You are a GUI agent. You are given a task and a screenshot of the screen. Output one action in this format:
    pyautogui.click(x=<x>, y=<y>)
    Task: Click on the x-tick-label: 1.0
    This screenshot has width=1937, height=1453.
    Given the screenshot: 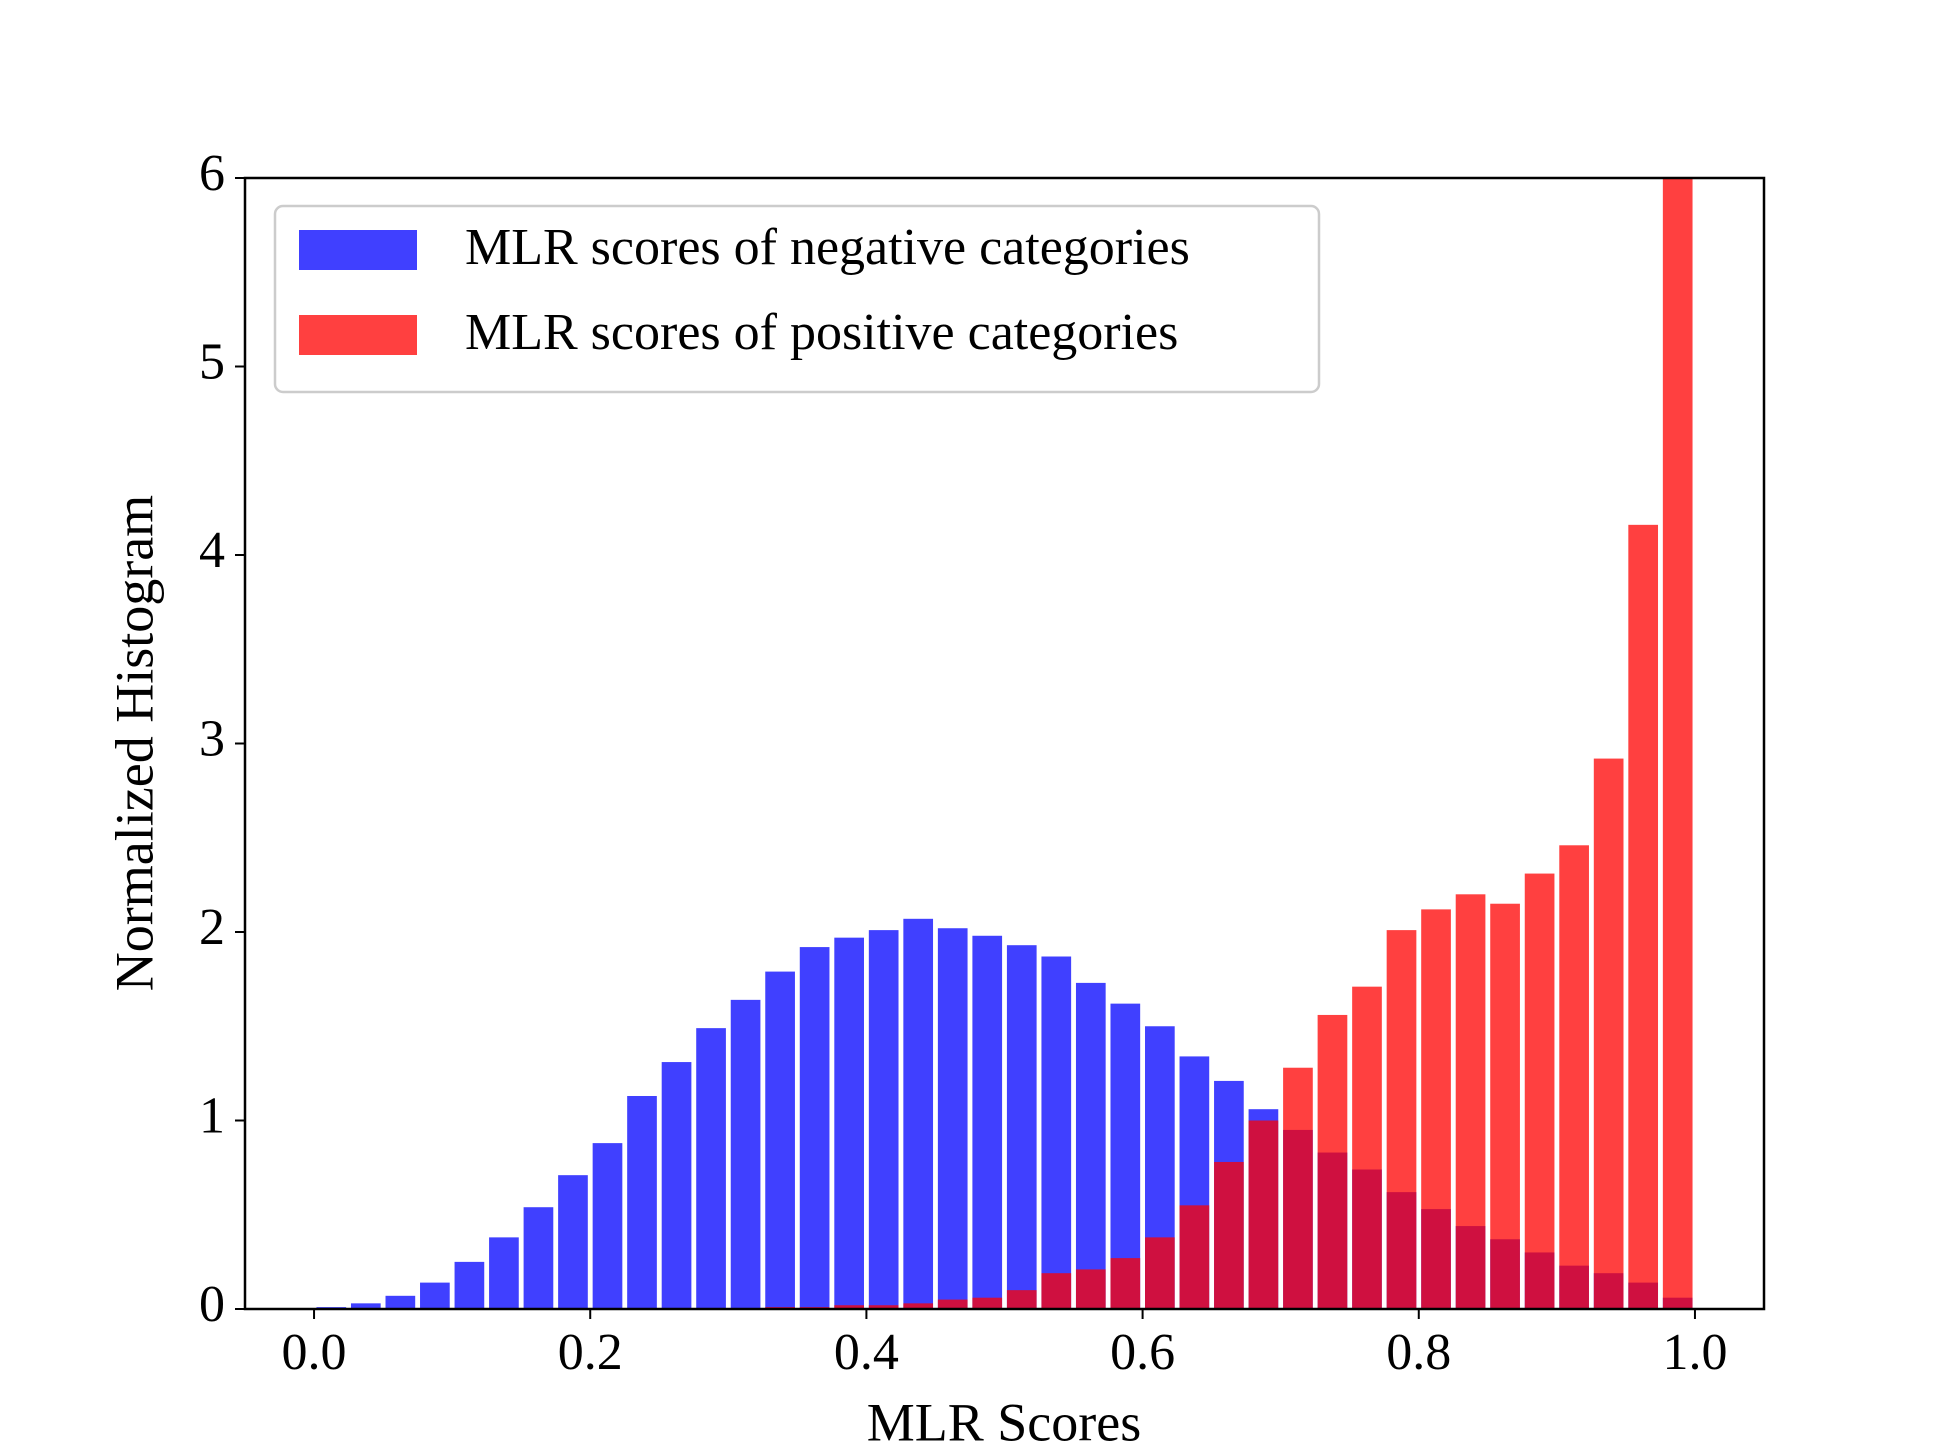 What is the action you would take?
    pyautogui.click(x=1694, y=1352)
    